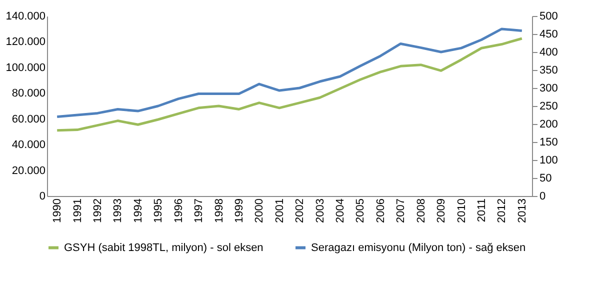 The height and width of the screenshot is (282, 609). What do you see at coordinates (29, 145) in the screenshot?
I see `y-tick-label: 40.000` at bounding box center [29, 145].